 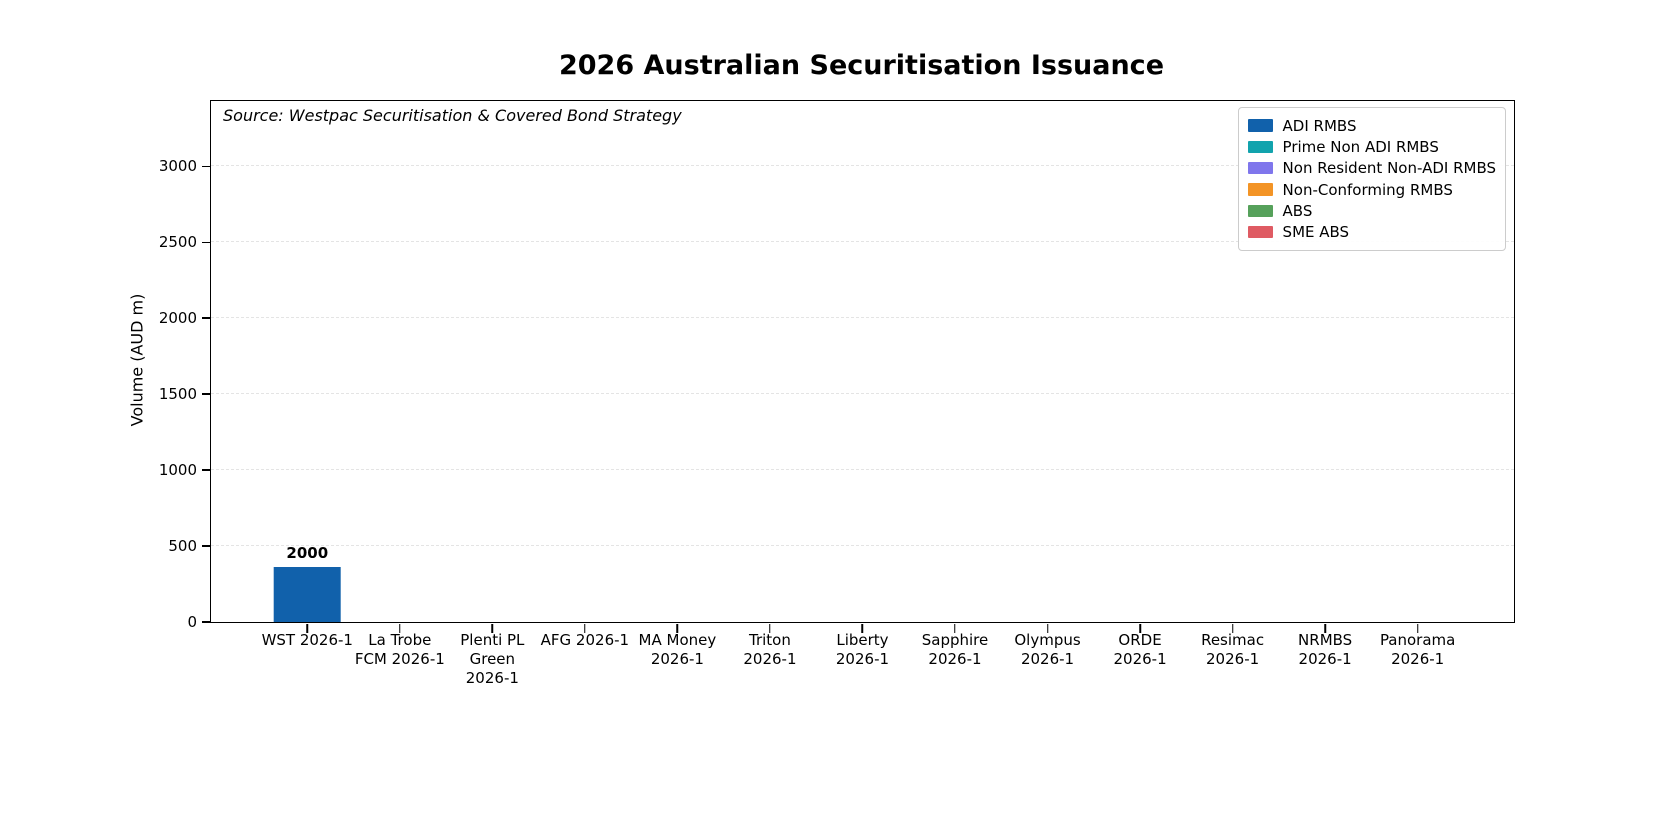 I want to click on legend-label: ABS, so click(x=1297, y=210).